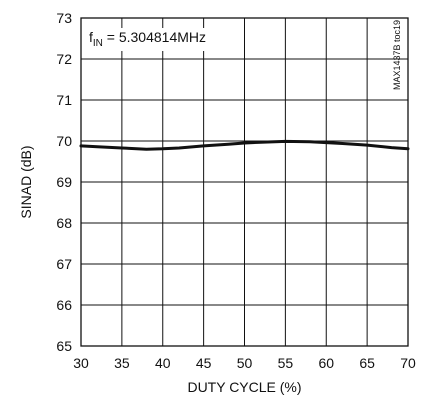 This screenshot has height=401, width=424. I want to click on series-lines, so click(244, 145).